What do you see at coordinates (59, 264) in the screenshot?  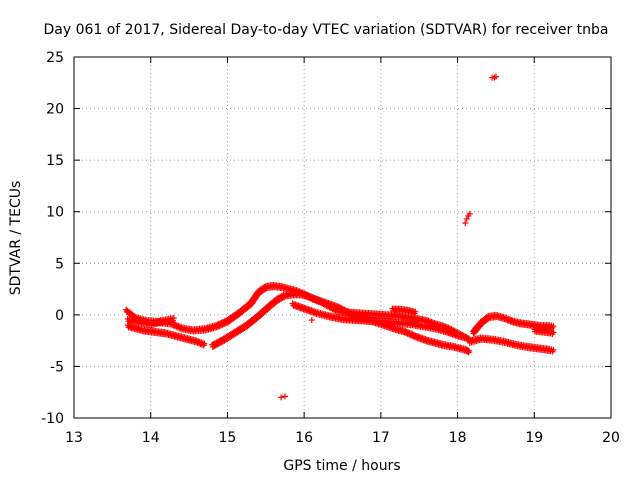 I see `y-tick-label: 5` at bounding box center [59, 264].